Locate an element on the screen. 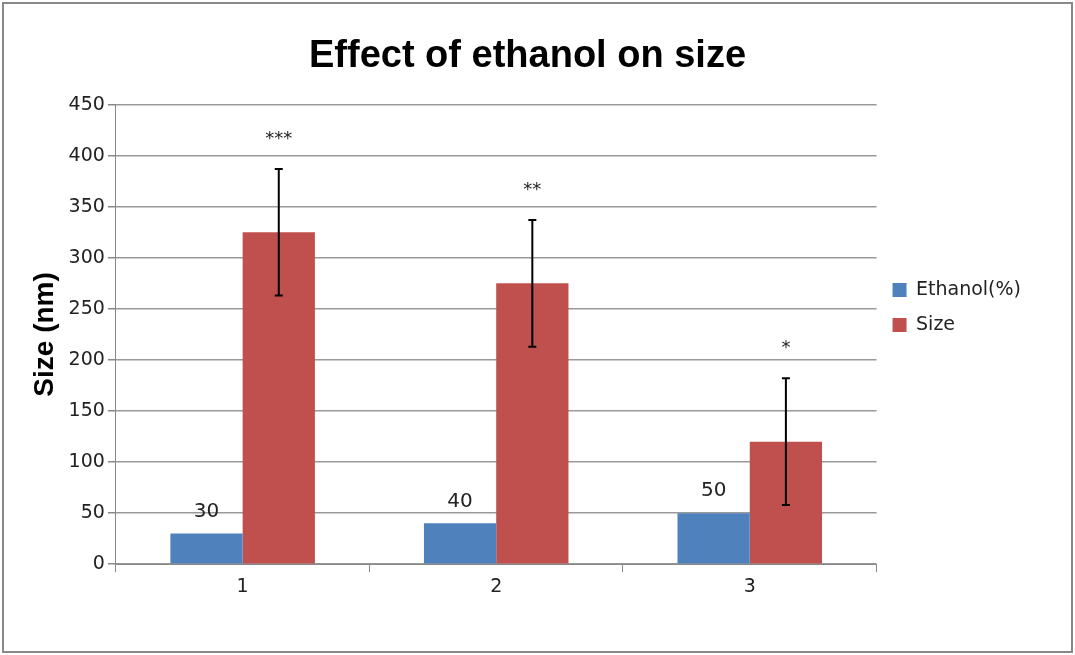 Image resolution: width=1075 pixels, height=655 pixels. y-tick-label: 150 is located at coordinates (86, 408).